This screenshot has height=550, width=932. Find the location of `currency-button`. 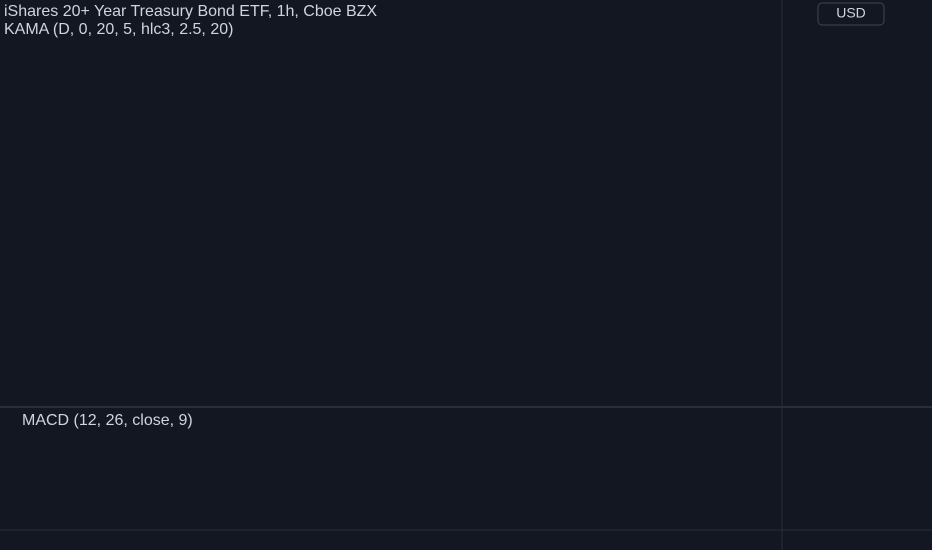

currency-button is located at coordinates (851, 14).